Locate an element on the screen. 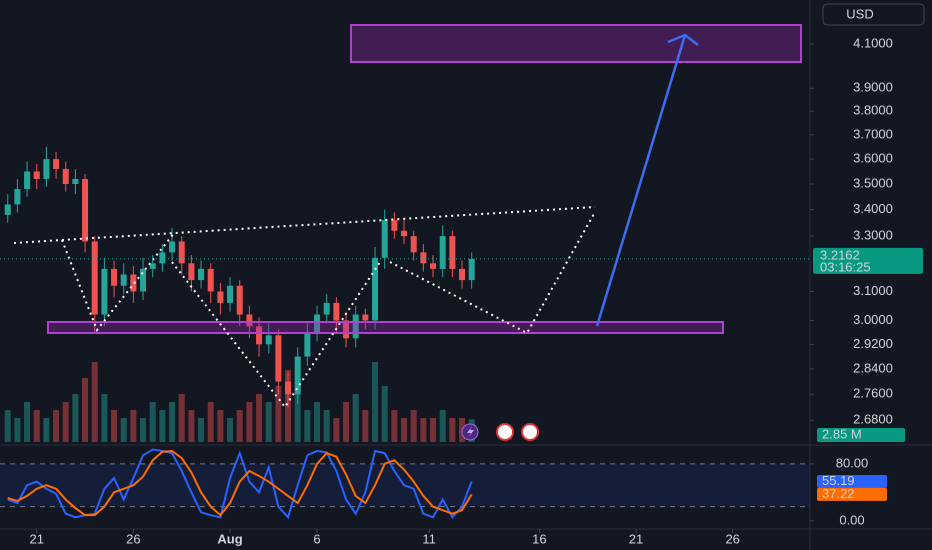 Image resolution: width=932 pixels, height=550 pixels. head is located at coordinates (276, 335).